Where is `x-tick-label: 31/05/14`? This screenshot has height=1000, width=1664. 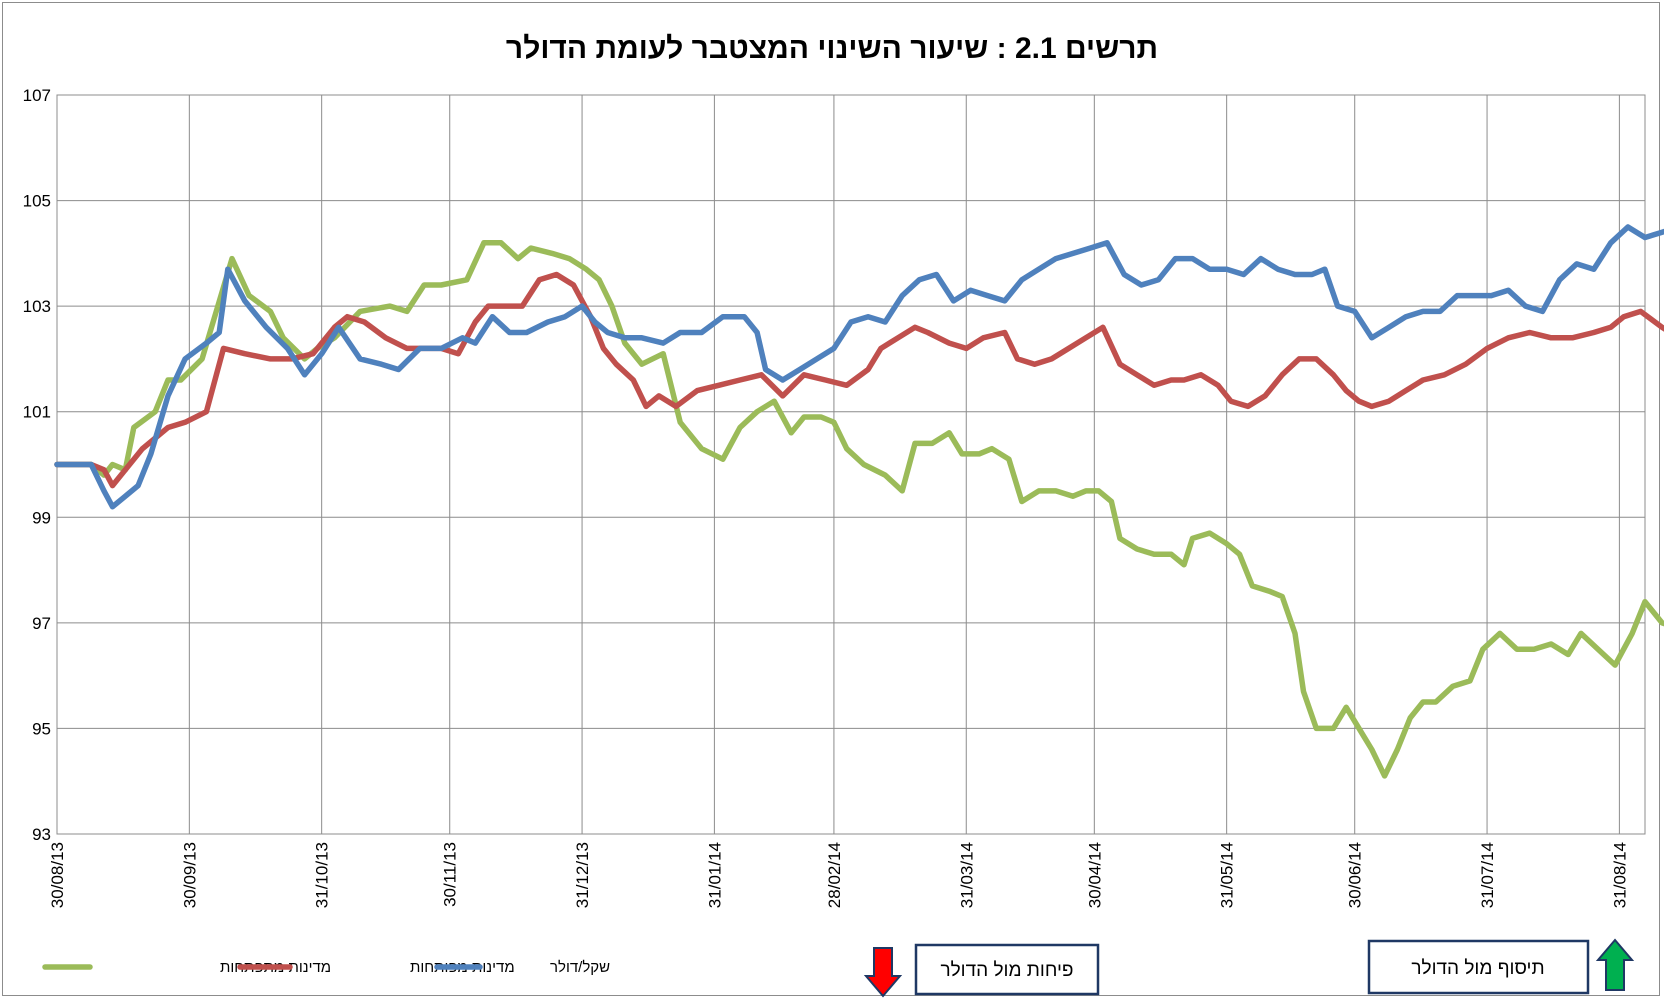 x-tick-label: 31/05/14 is located at coordinates (1227, 875).